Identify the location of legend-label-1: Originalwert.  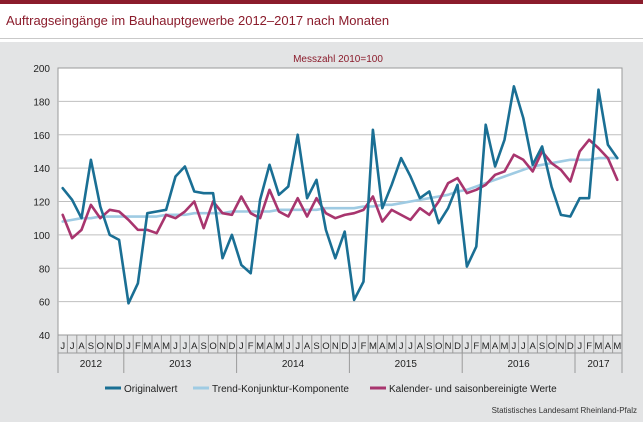
(151, 389).